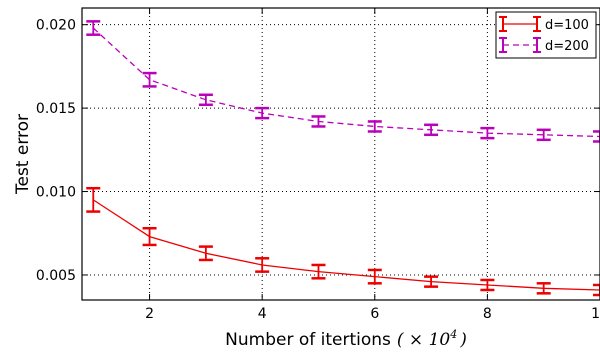 The image size is (600, 352). I want to click on x-tick-label: 10, so click(595, 314).